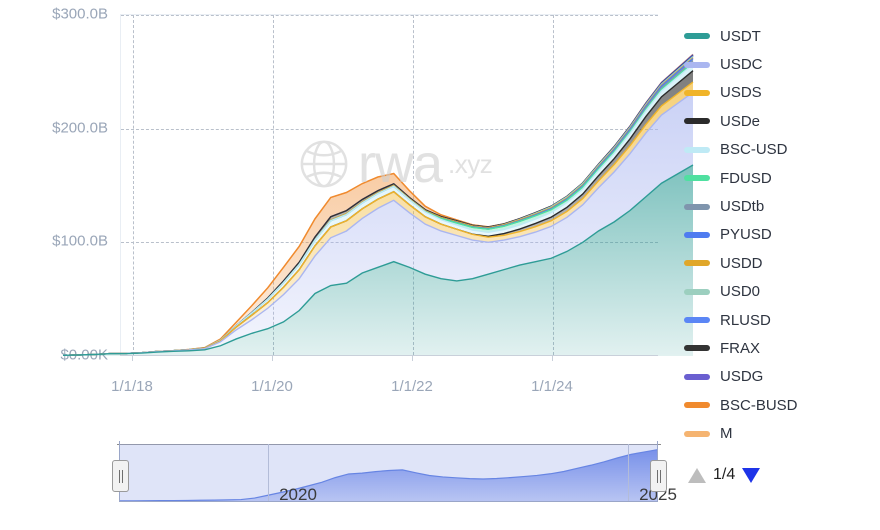 The height and width of the screenshot is (530, 880). I want to click on navigator-track: 2020 2025, so click(394, 472).